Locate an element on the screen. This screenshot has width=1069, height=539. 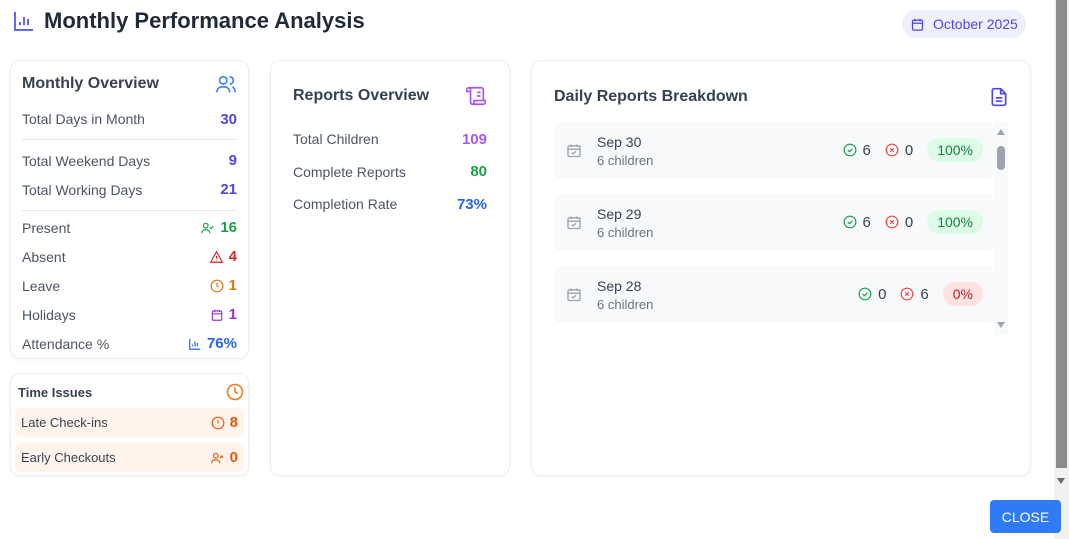
completion-badge: 0% is located at coordinates (962, 294).